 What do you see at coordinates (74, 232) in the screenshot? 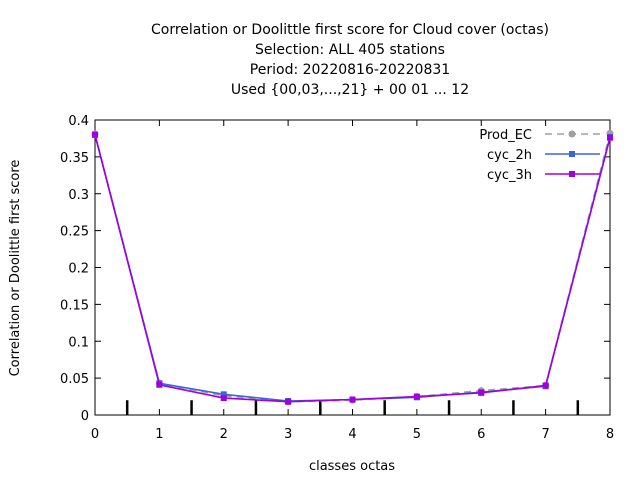
I see `y-tick-label: 0.25` at bounding box center [74, 232].